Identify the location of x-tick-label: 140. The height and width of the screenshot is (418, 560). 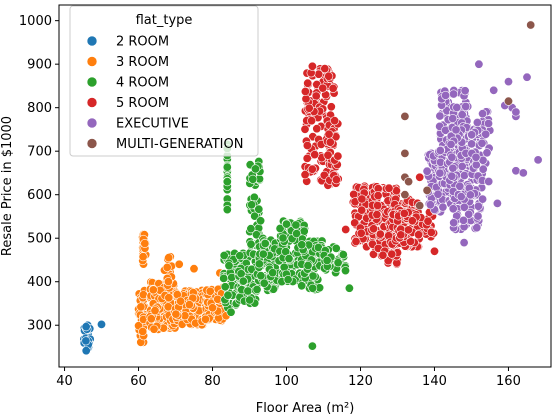
(434, 381).